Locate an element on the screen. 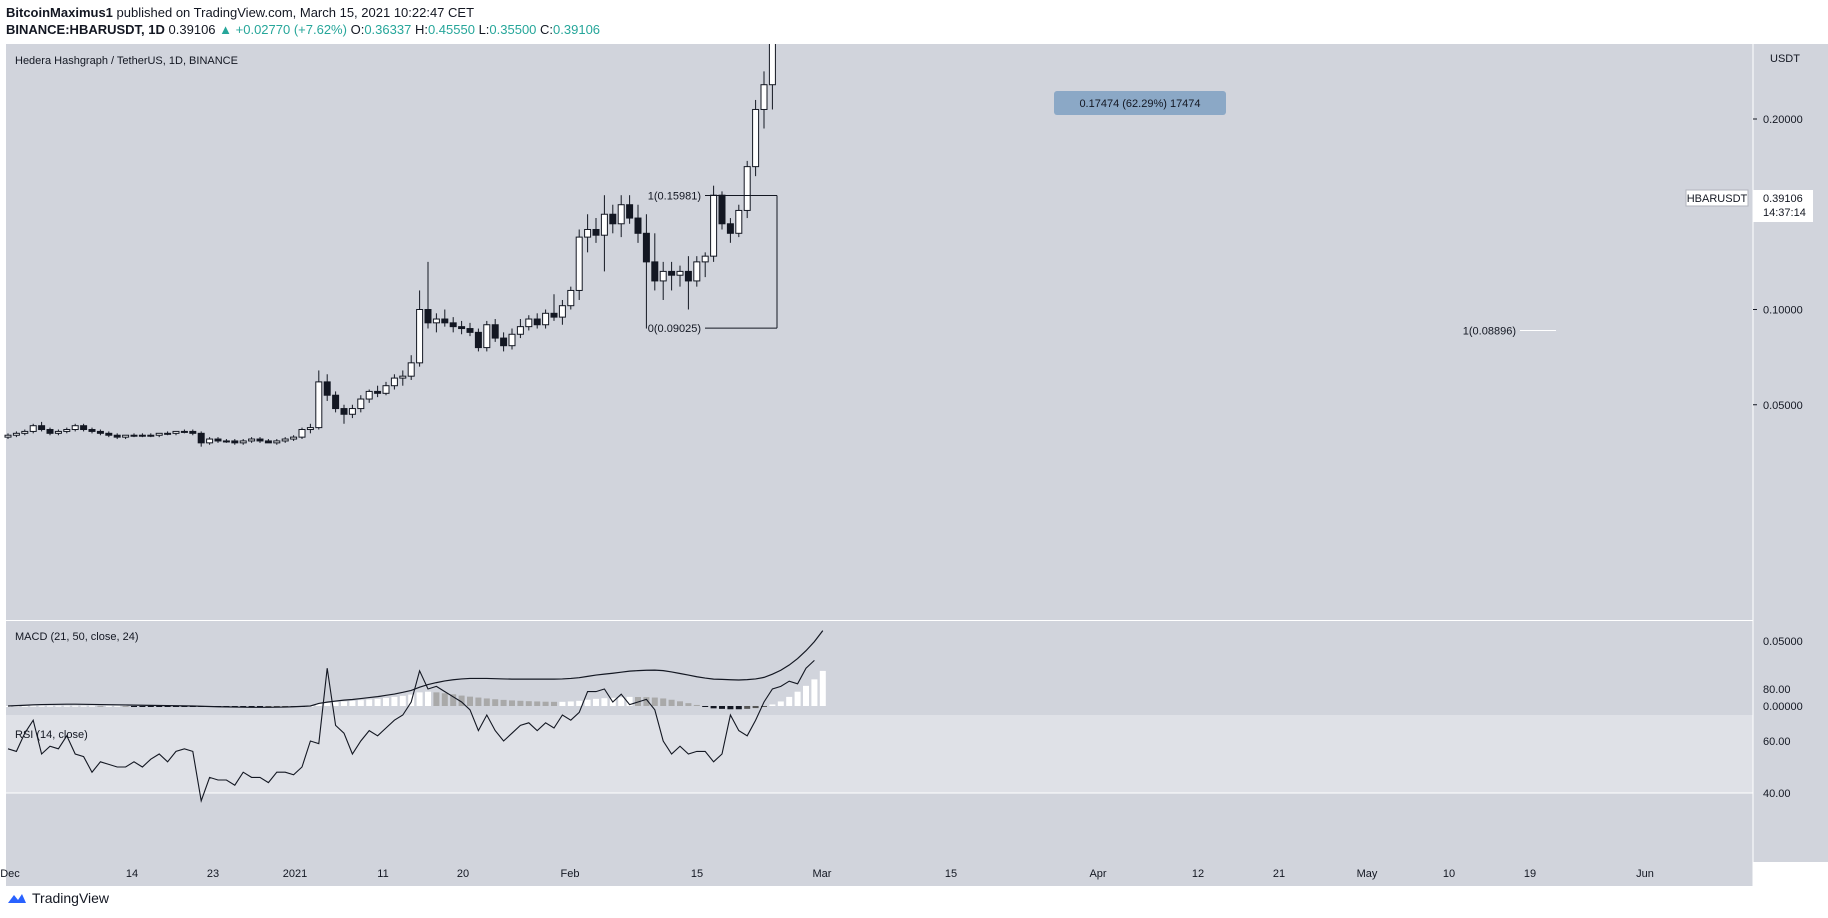 The height and width of the screenshot is (918, 1828). author-name: BitcoinMaximus1 is located at coordinates (59, 12).